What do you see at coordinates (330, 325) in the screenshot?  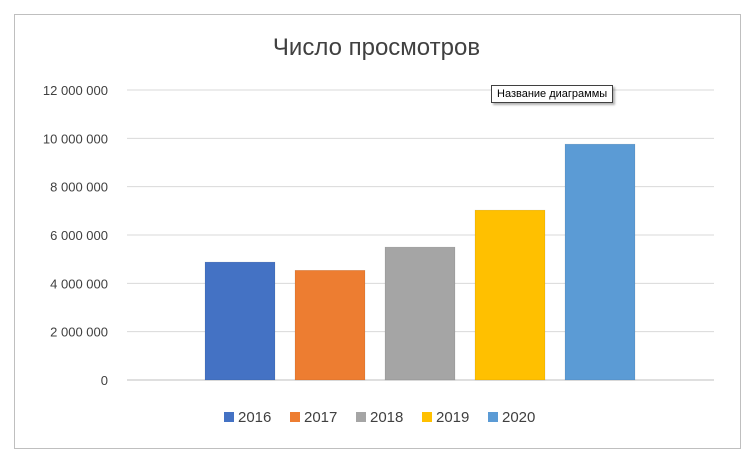 I see `bar-2017` at bounding box center [330, 325].